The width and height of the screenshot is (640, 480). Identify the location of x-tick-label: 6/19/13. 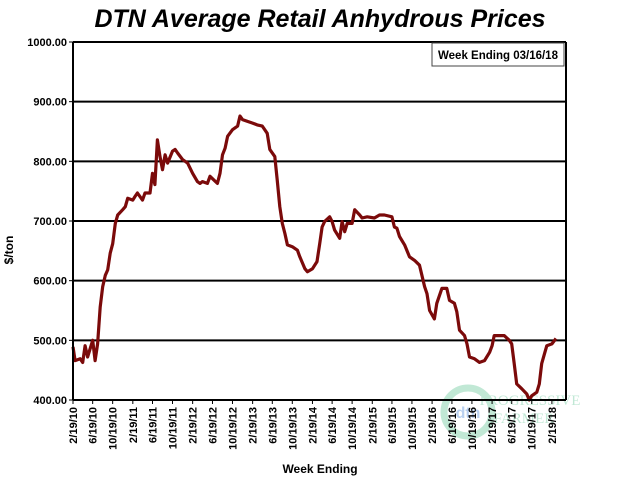
(273, 425).